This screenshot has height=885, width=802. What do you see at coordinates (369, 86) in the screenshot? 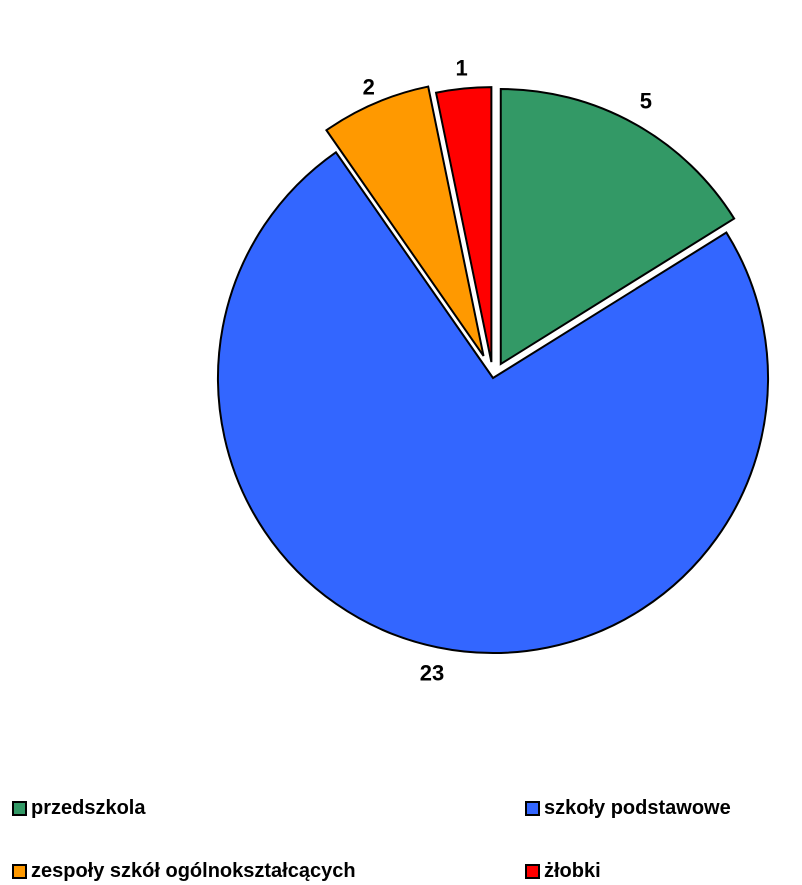
I see `data-label-zespoly-szkol-ogolnoksztalcacych: 2` at bounding box center [369, 86].